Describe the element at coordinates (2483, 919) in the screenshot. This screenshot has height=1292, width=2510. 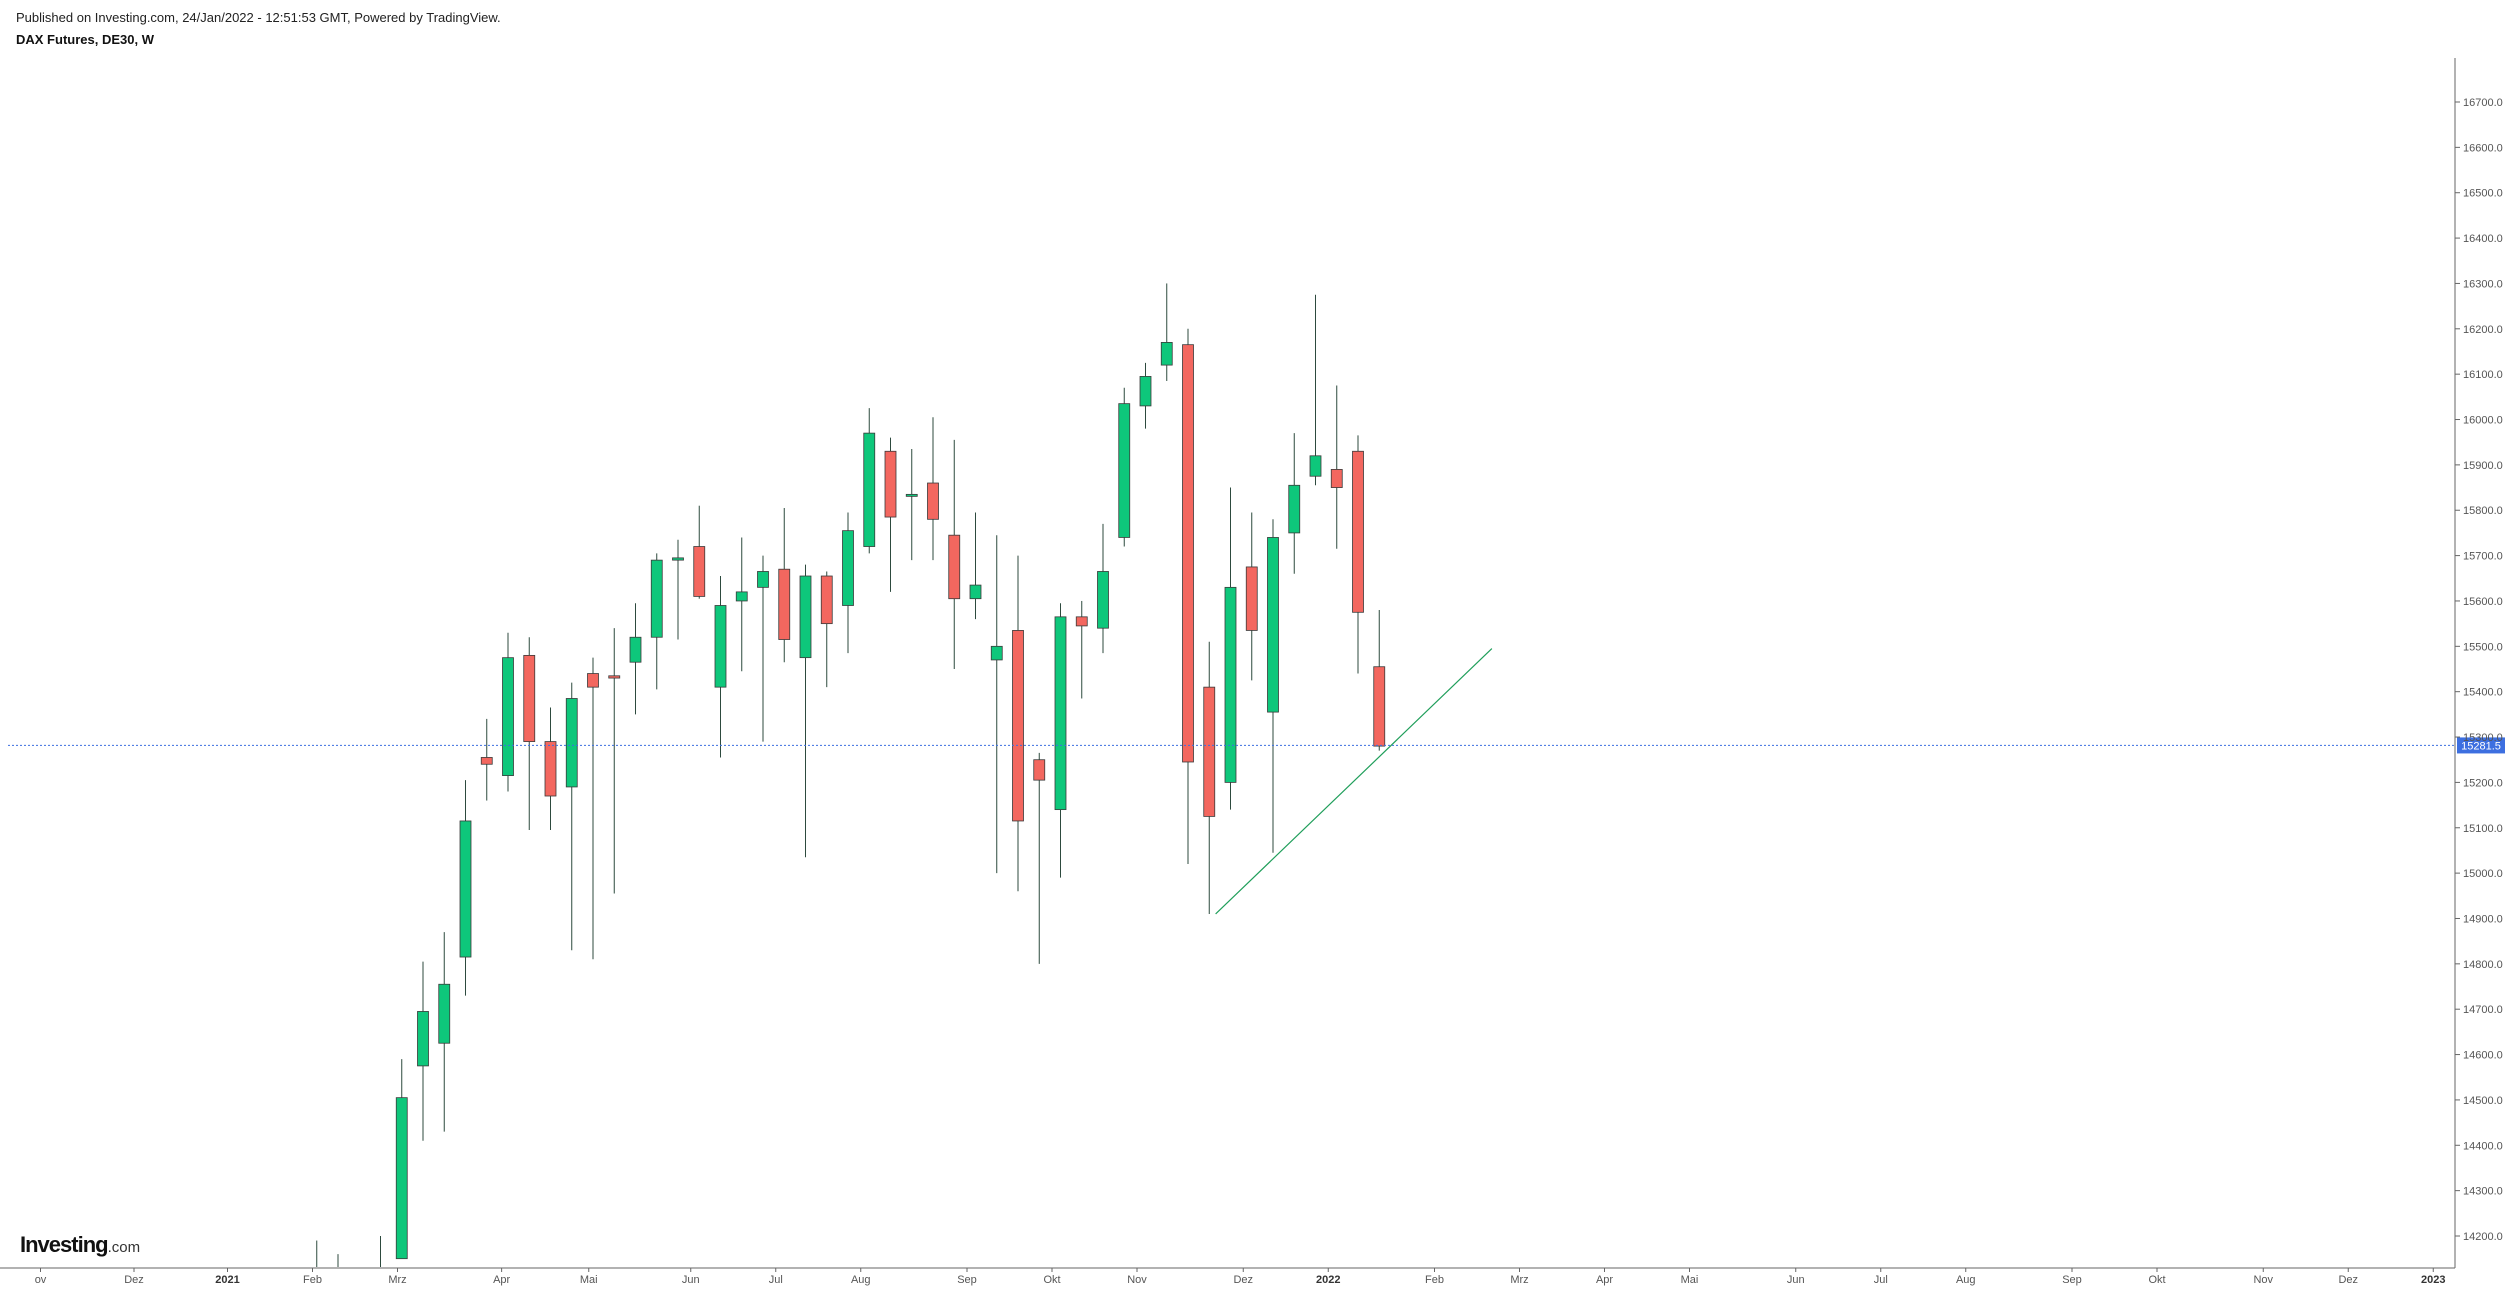
I see `price-tick-label: 14900.0` at that location.